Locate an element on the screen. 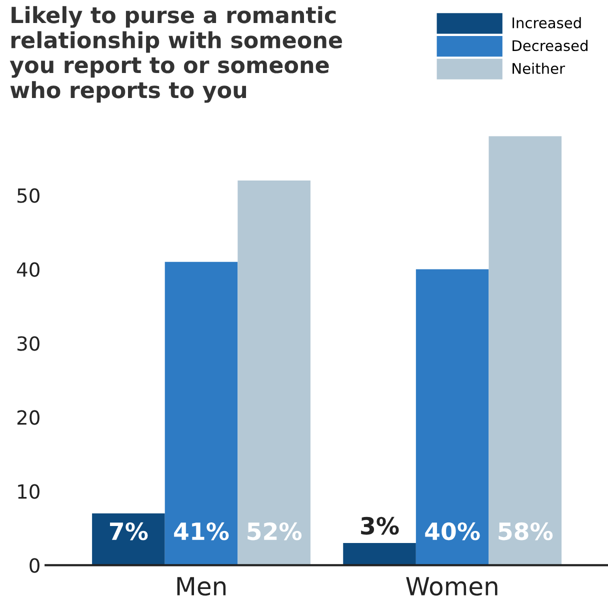 The image size is (608, 613). y-tick-label: 20 is located at coordinates (28, 417).